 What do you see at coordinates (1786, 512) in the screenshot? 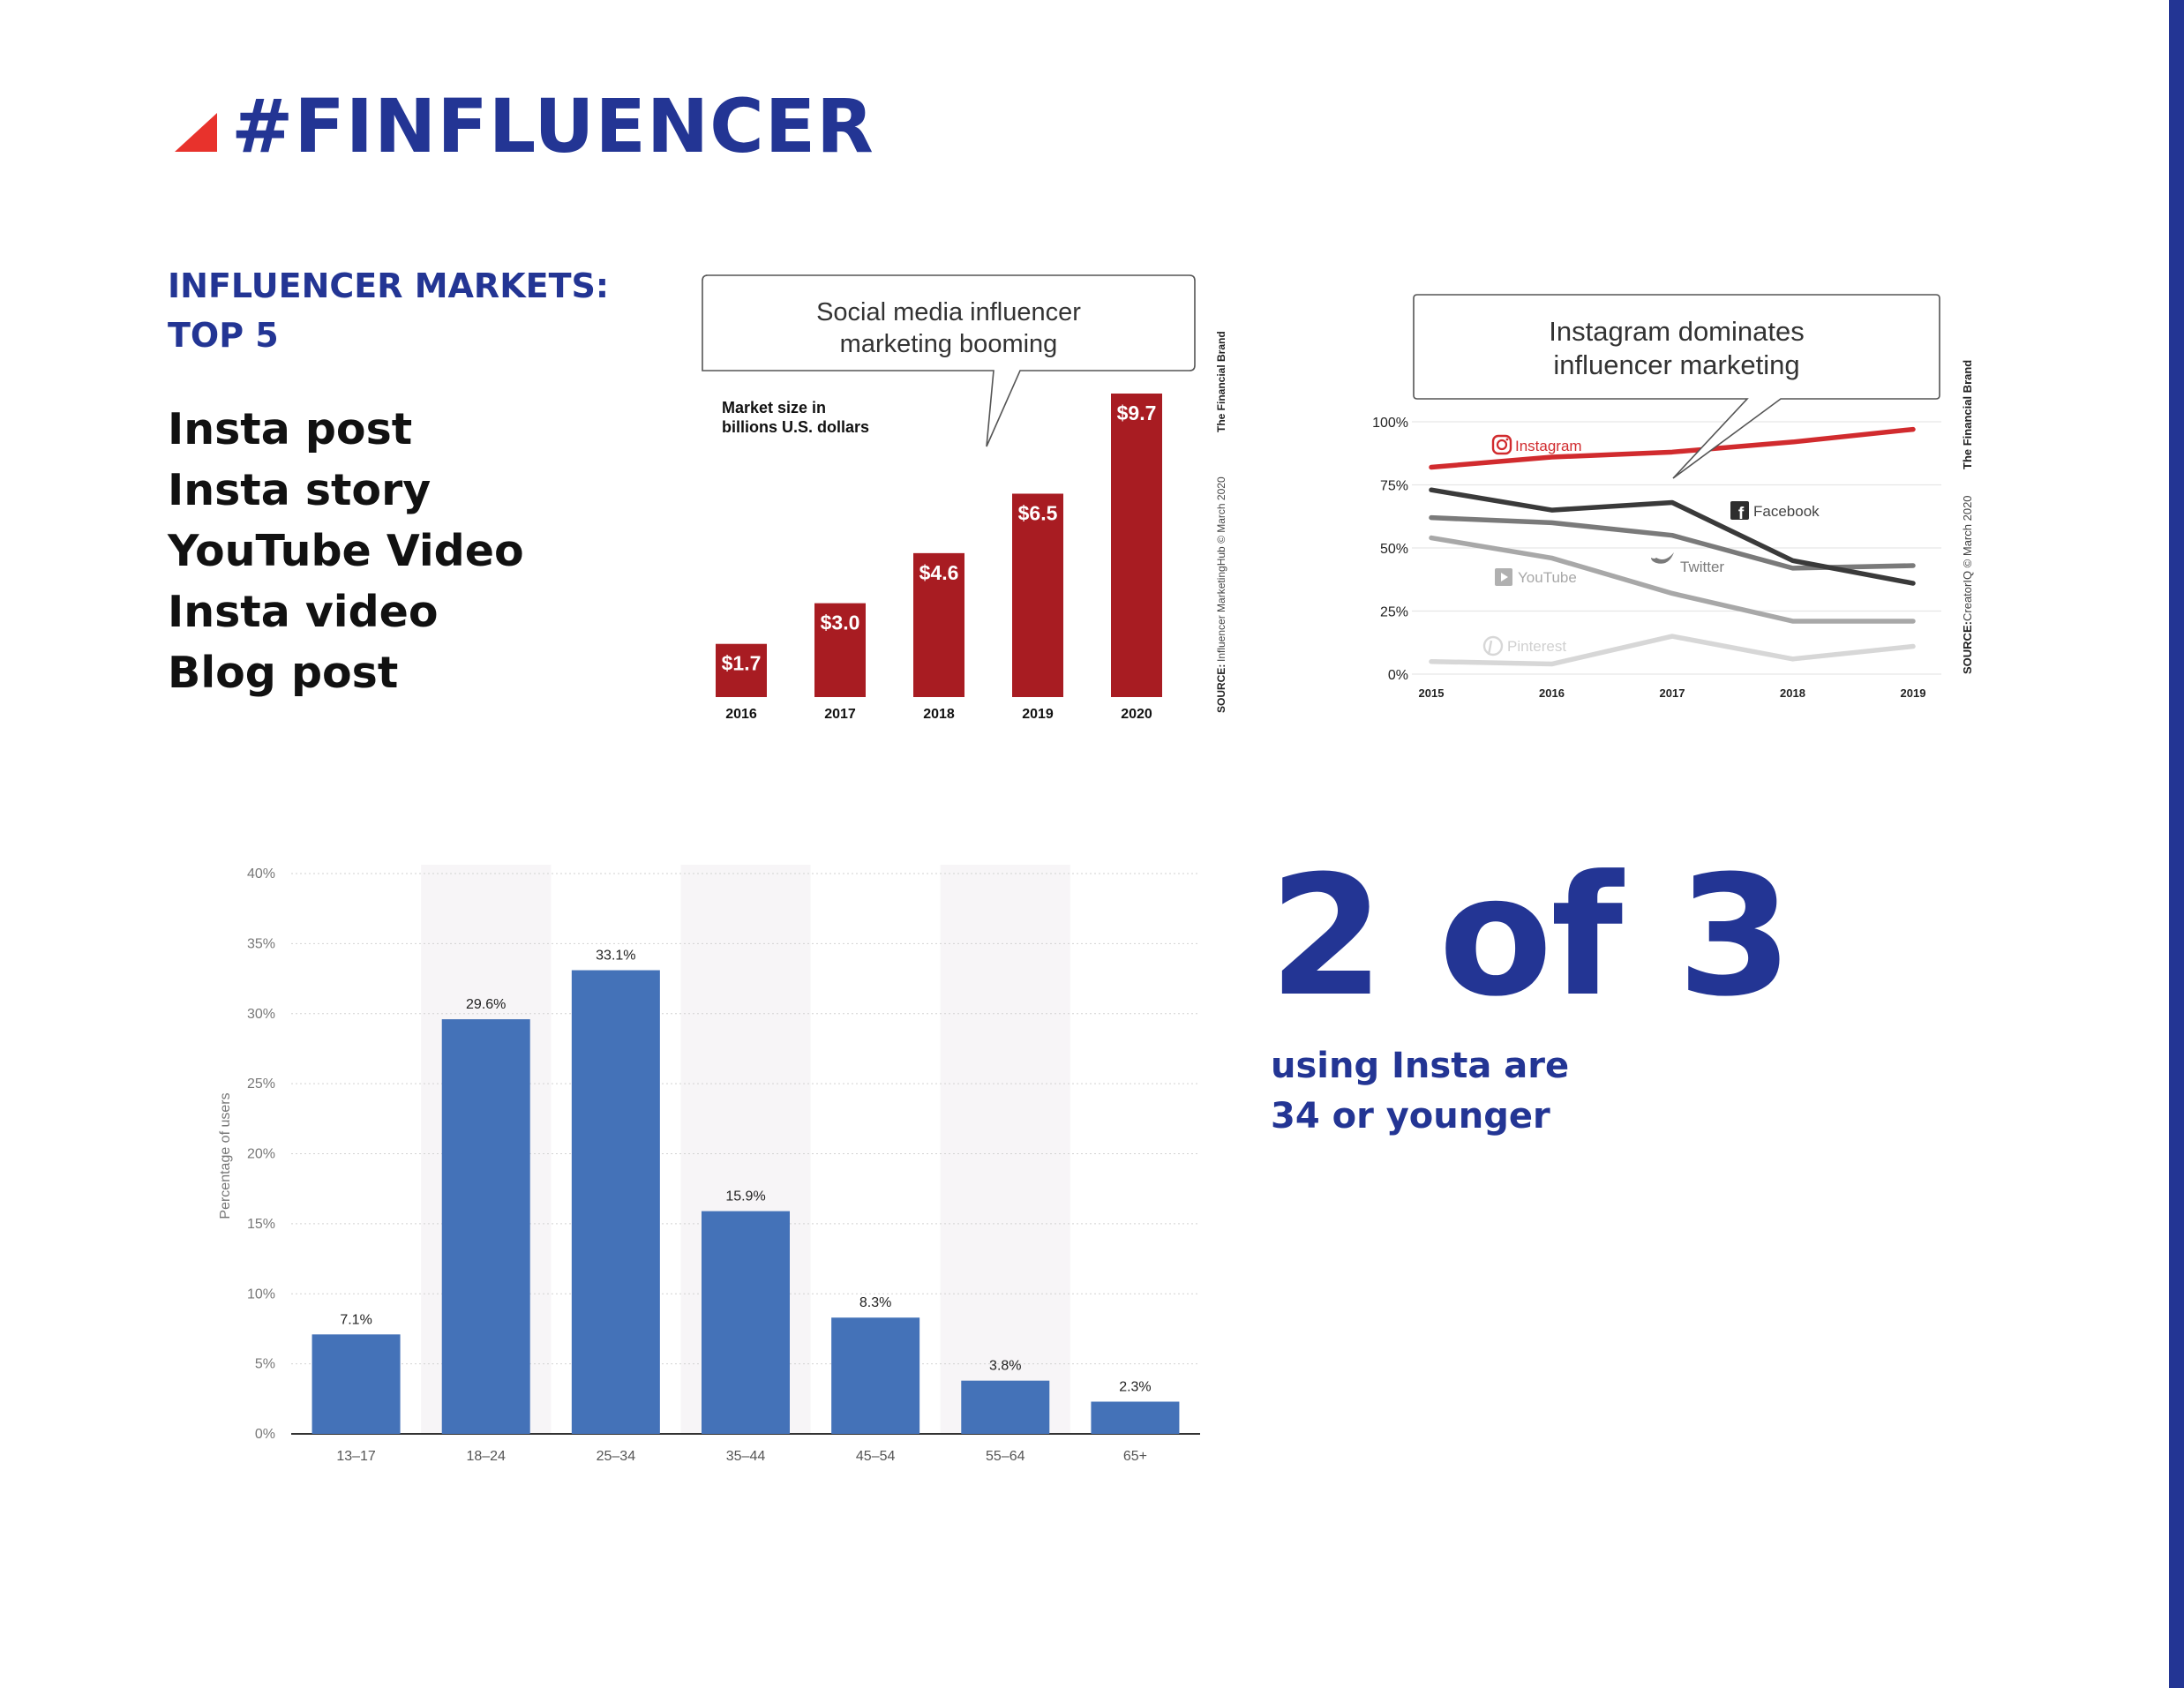
I see `facebook-label: Facebook` at bounding box center [1786, 512].